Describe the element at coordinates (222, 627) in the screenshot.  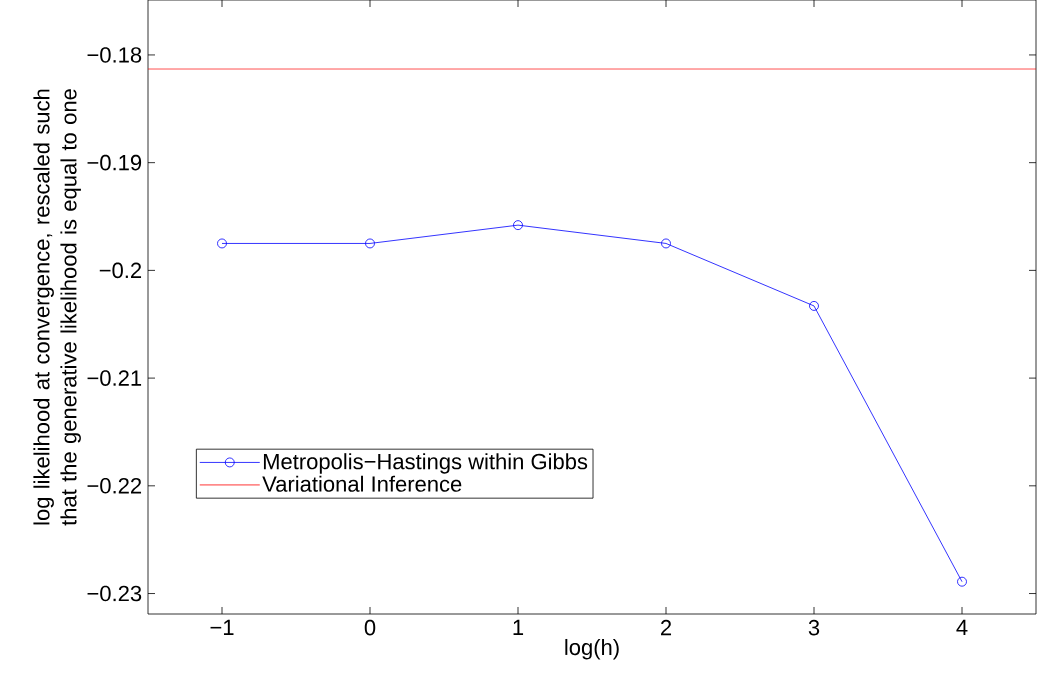
I see `x-tick-label: −1` at that location.